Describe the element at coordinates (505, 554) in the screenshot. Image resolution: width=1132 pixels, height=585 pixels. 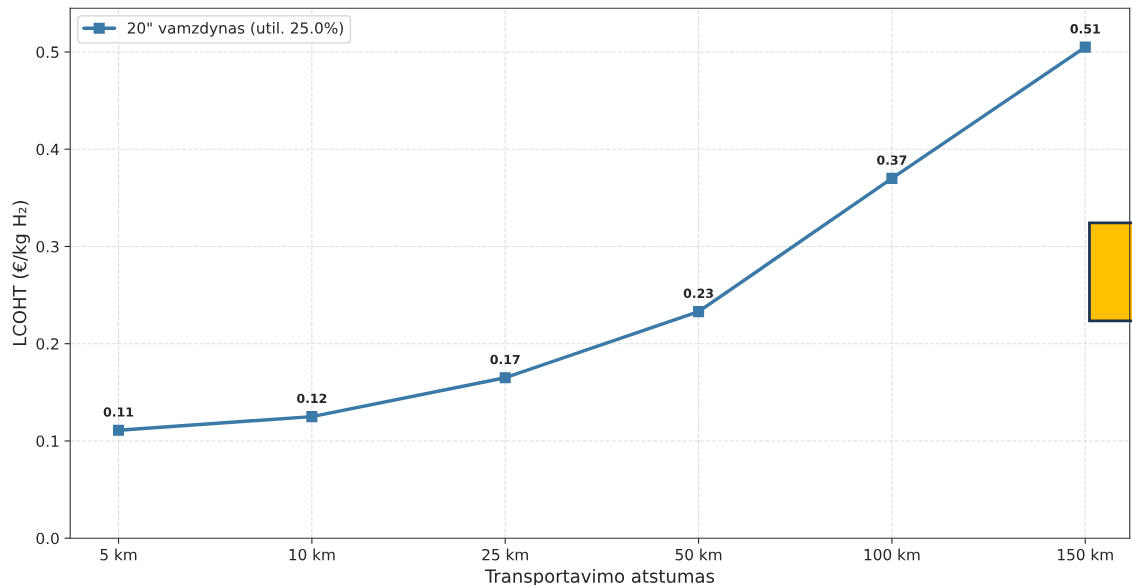
I see `x-tick-label: 25 km` at that location.